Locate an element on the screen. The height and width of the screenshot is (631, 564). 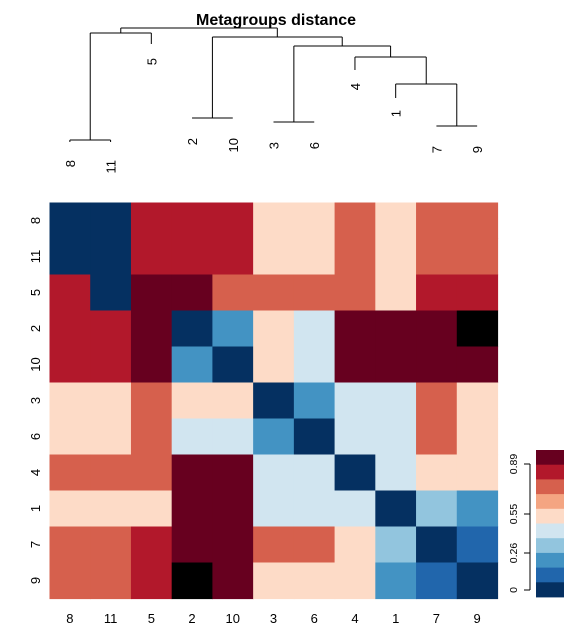
row-label: 3 is located at coordinates (35, 400).